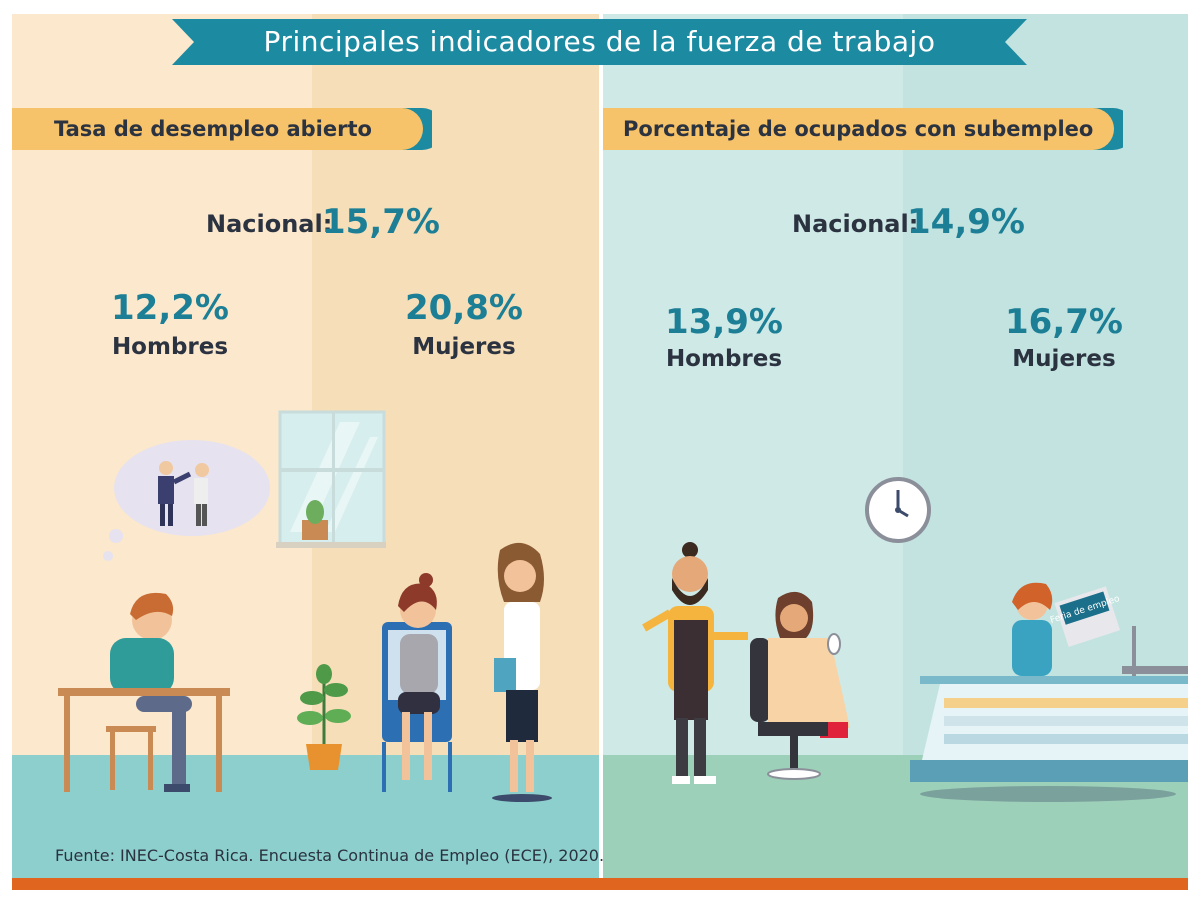 The width and height of the screenshot is (1200, 903). What do you see at coordinates (417, 682) in the screenshot?
I see `seated-woman-illustration` at bounding box center [417, 682].